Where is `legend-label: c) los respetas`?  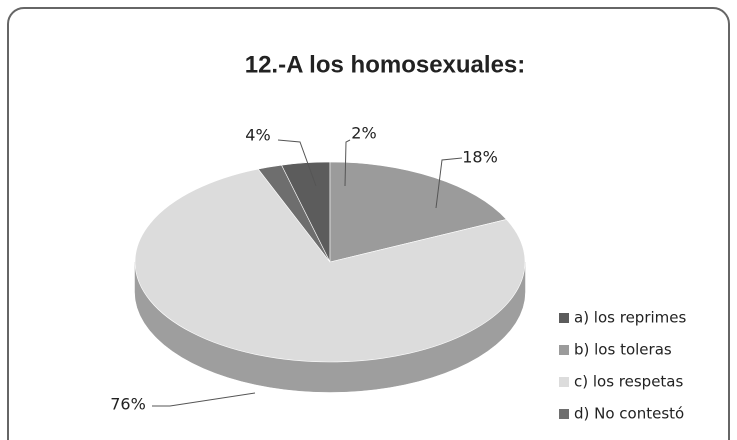
legend-label: c) los respetas is located at coordinates (628, 382).